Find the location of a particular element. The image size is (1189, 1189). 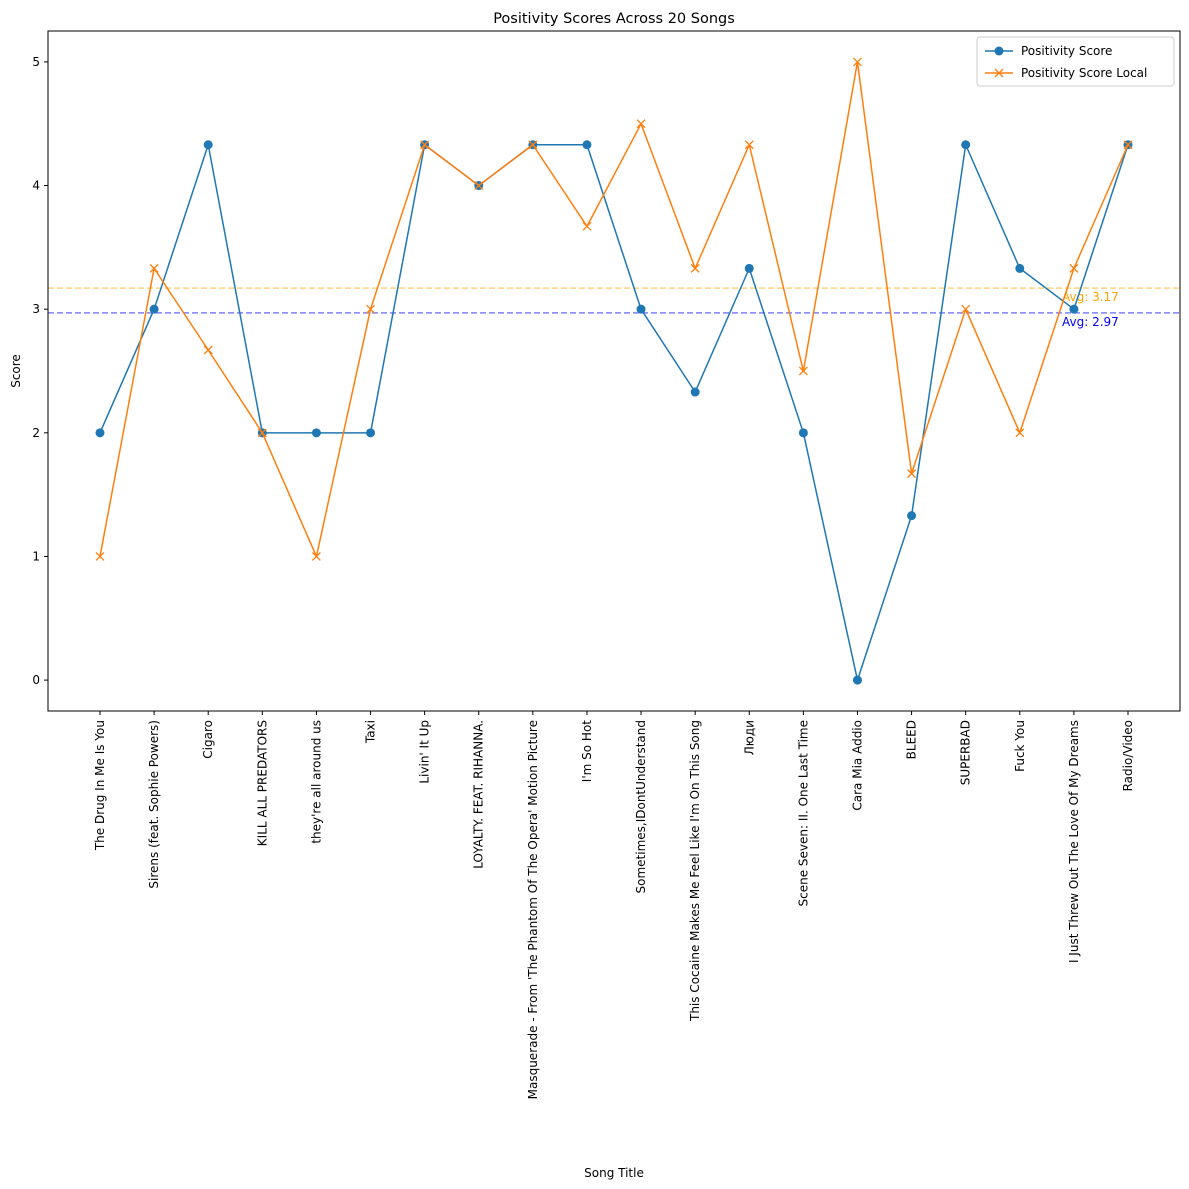

x-tick-label: LOYALTY. FEAT. RIHANNA. is located at coordinates (479, 794).